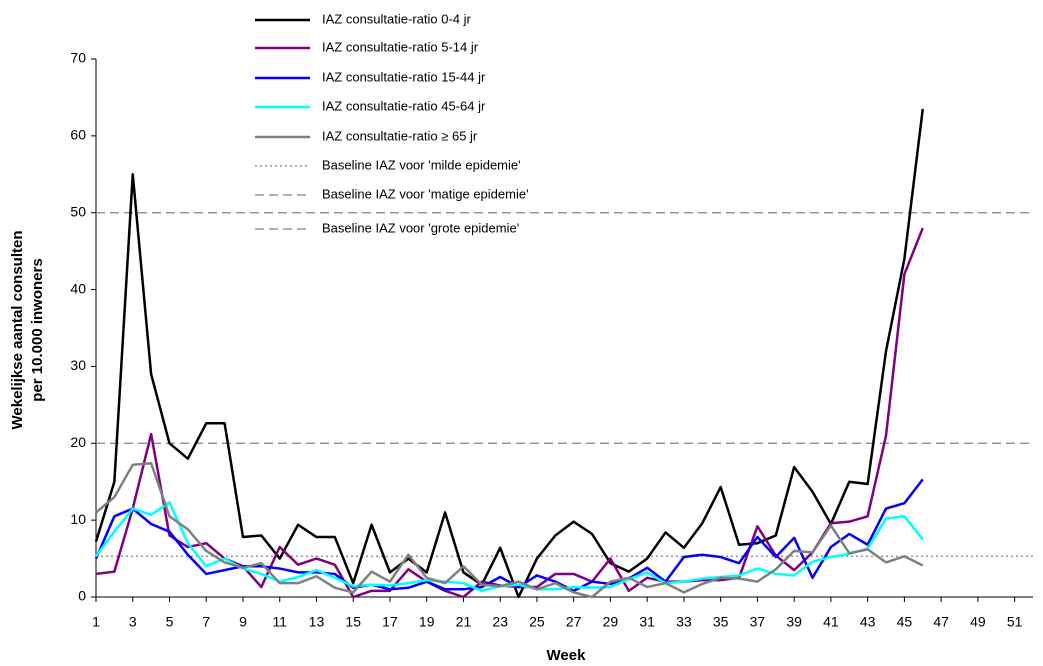  What do you see at coordinates (400, 135) in the screenshot?
I see `legend-label: IAZ consultatie-ratio ≥ 65 jr` at bounding box center [400, 135].